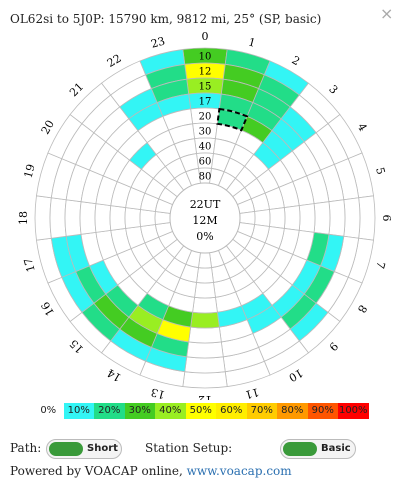 The width and height of the screenshot is (400, 490). Describe the element at coordinates (386, 218) in the screenshot. I see `hour-label: 6` at that location.